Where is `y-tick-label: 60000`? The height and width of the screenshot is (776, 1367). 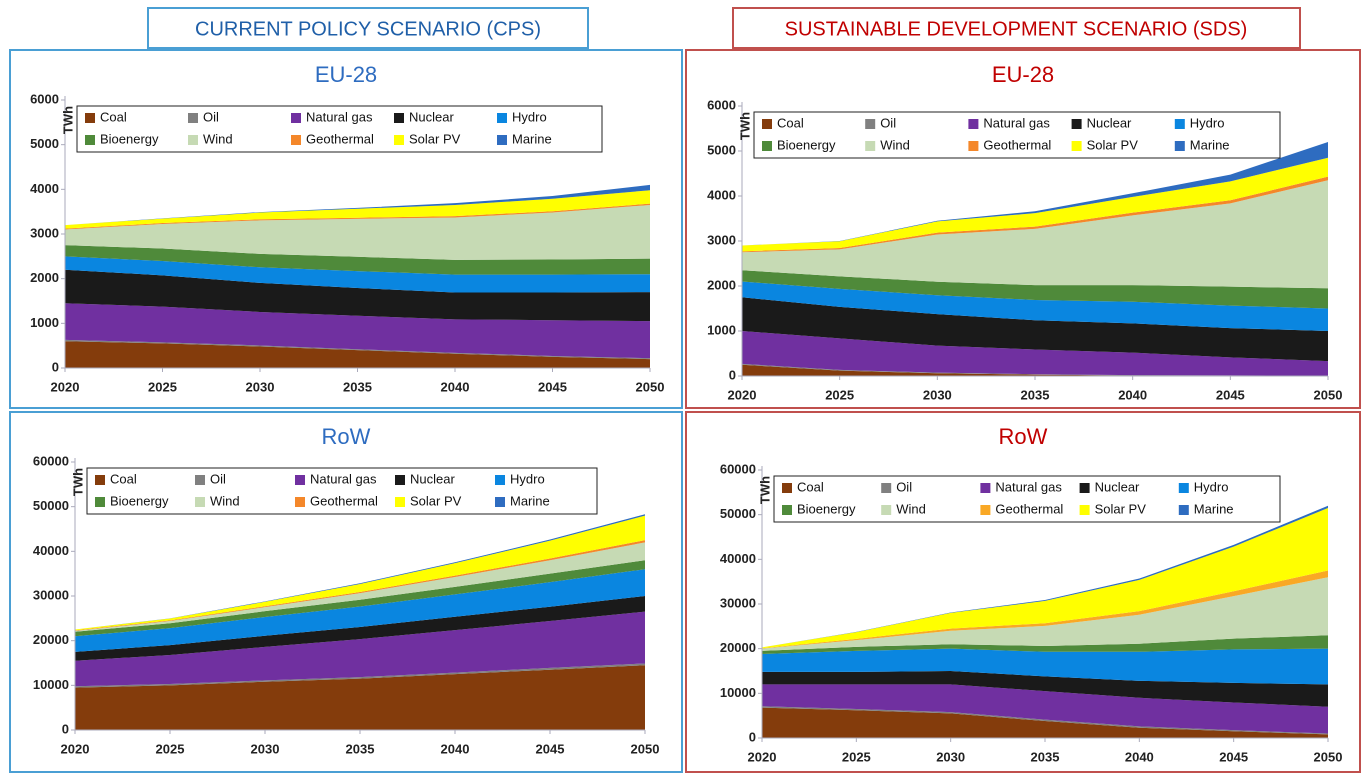 y-tick-label: 60000 is located at coordinates (738, 468).